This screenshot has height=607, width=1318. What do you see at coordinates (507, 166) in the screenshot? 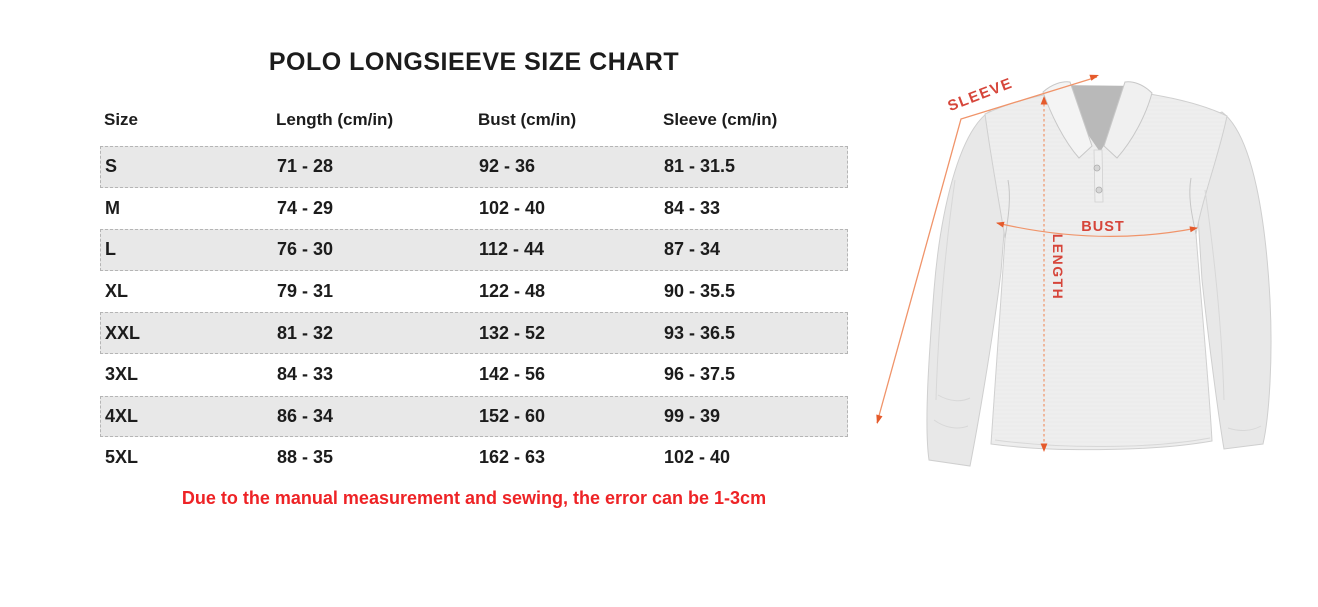
I see `bust-cell: 92 - 36` at bounding box center [507, 166].